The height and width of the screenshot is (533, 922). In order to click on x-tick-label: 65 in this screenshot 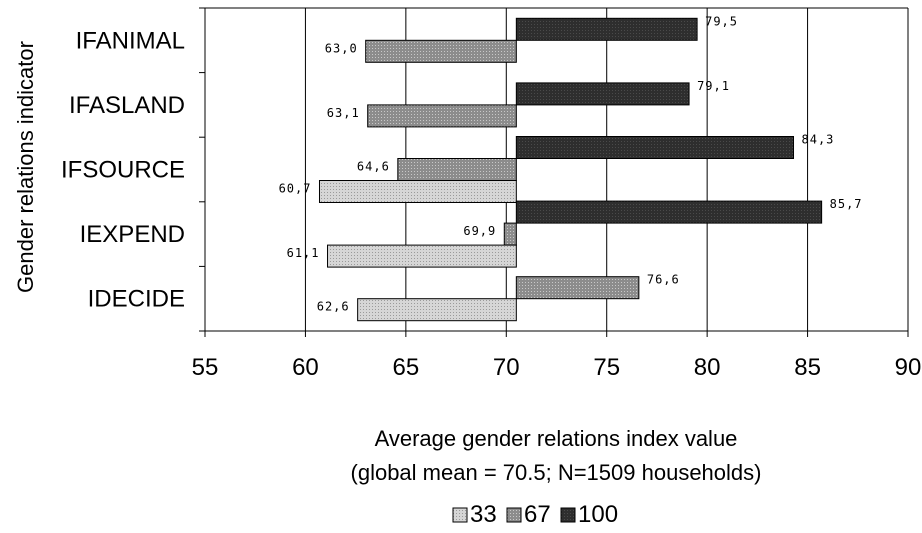, I will do `click(406, 367)`.